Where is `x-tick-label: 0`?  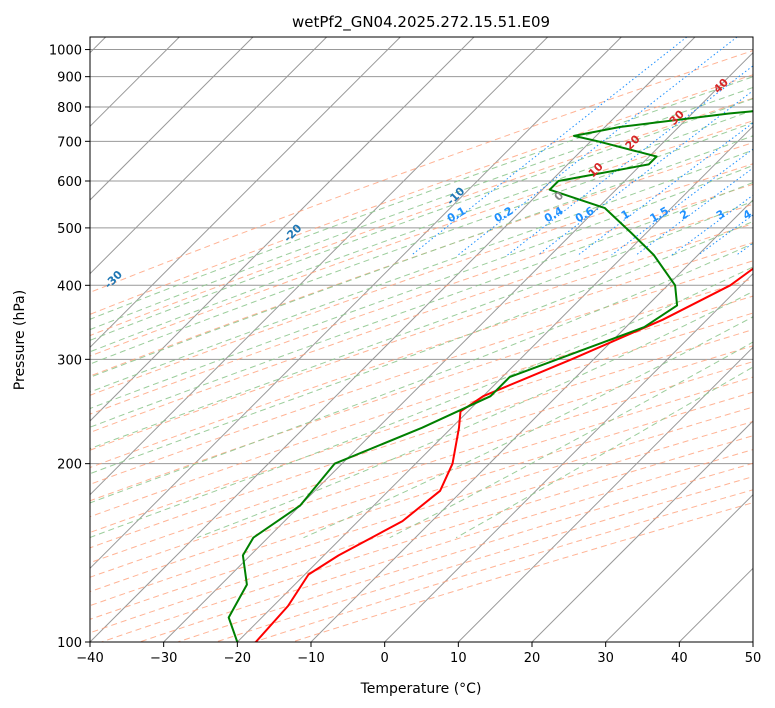
x-tick-label: 0 is located at coordinates (385, 658).